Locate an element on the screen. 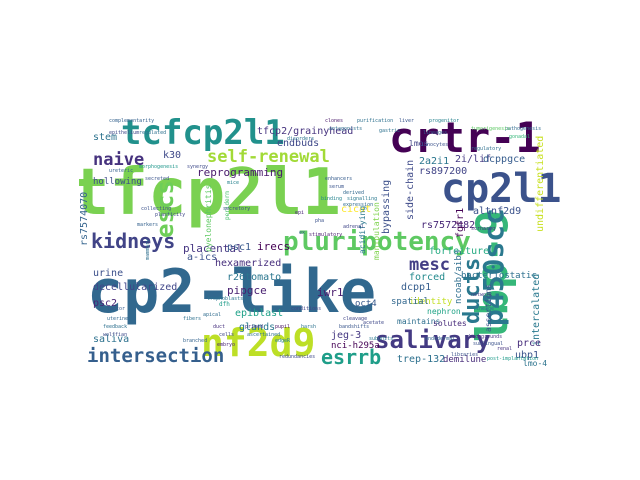  word-identity: identity is located at coordinates (431, 302).